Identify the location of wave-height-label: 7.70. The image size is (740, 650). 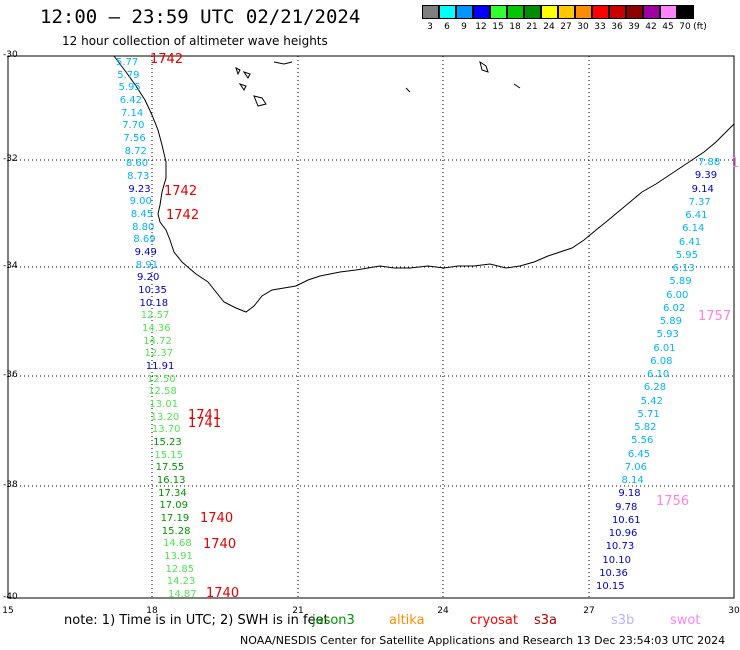
(133, 126).